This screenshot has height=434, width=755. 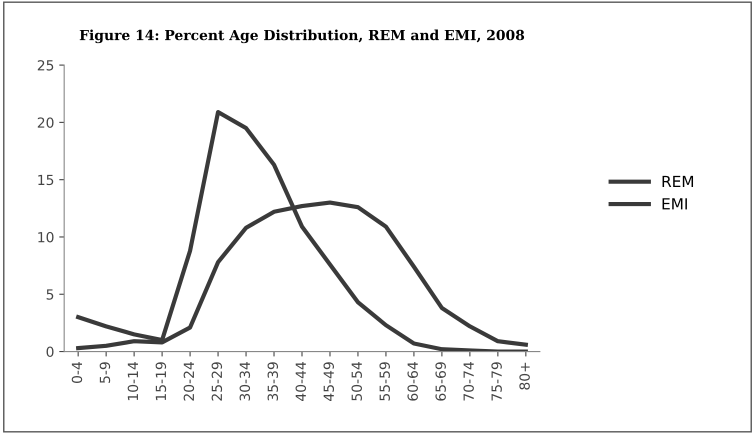 I want to click on x-tick-label: 35-39, so click(x=273, y=381).